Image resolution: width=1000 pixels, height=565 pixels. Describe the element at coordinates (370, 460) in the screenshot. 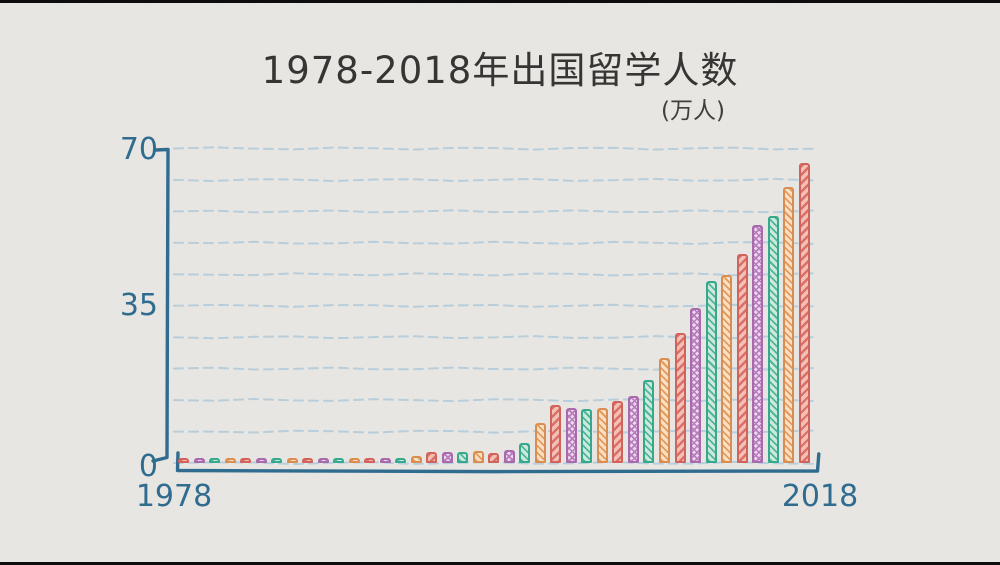

I see `bar-1990` at that location.